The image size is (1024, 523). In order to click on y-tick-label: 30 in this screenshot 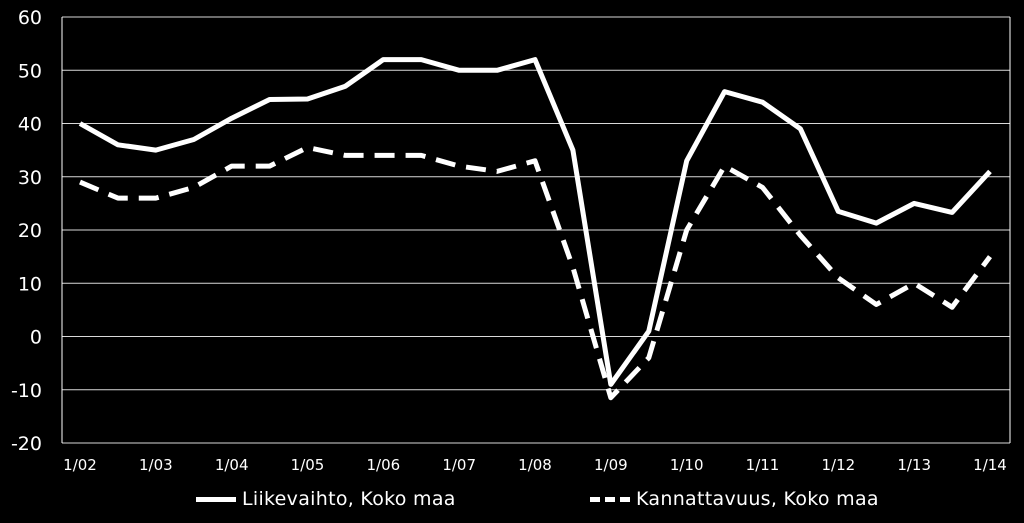, I will do `click(30, 178)`.